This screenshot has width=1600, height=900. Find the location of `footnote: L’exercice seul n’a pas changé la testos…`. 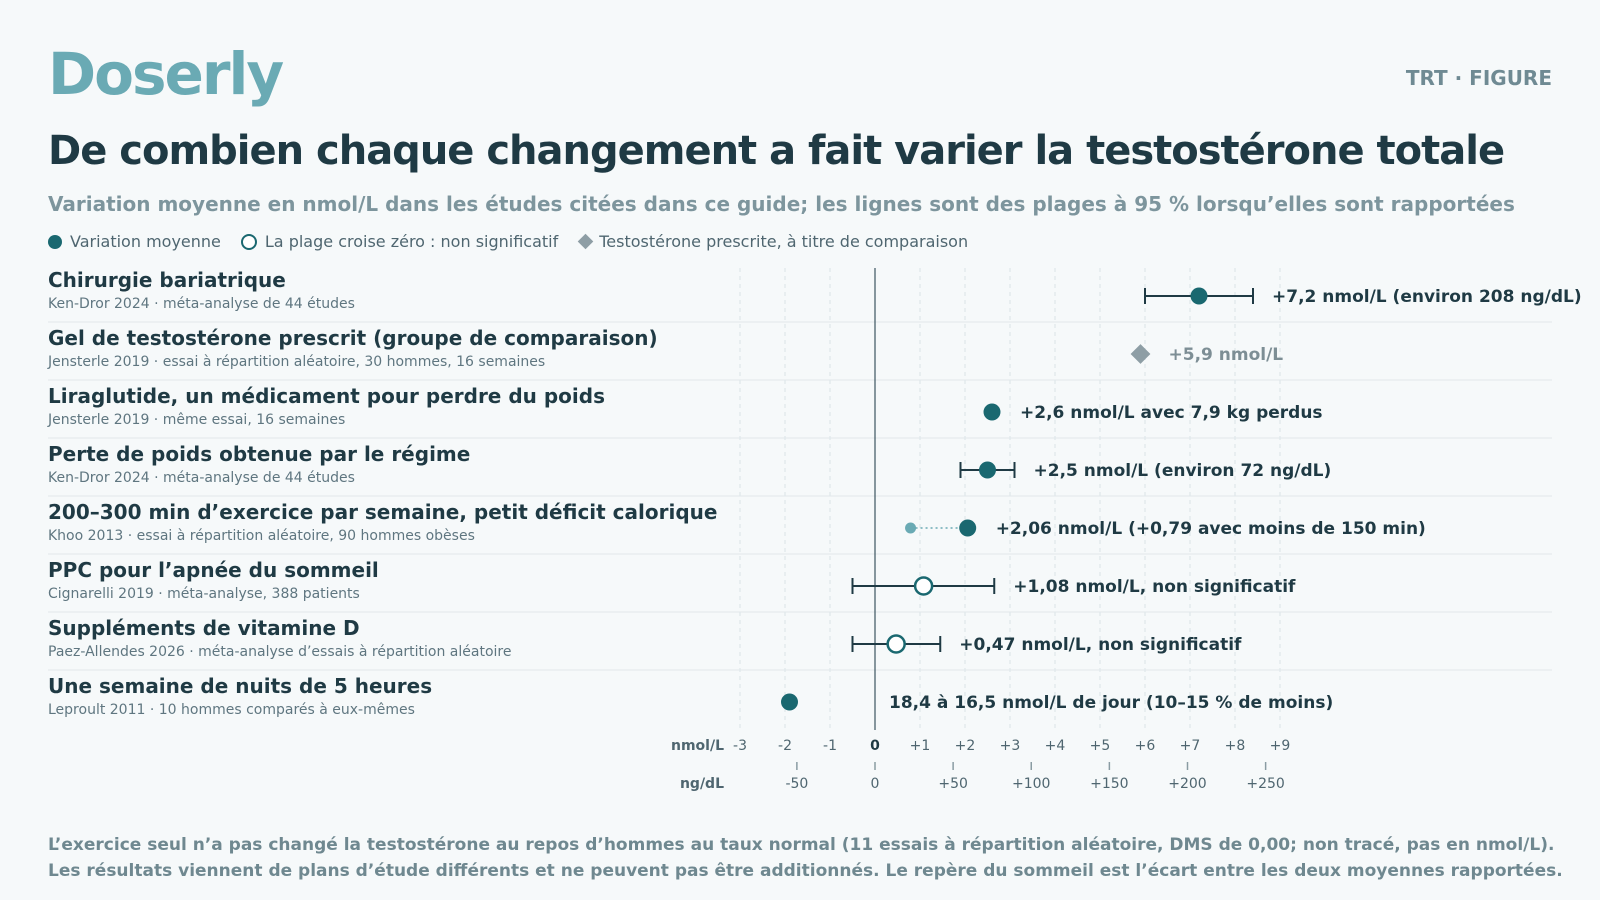

footnote: L’exercice seul n’a pas changé la testos… is located at coordinates (805, 858).